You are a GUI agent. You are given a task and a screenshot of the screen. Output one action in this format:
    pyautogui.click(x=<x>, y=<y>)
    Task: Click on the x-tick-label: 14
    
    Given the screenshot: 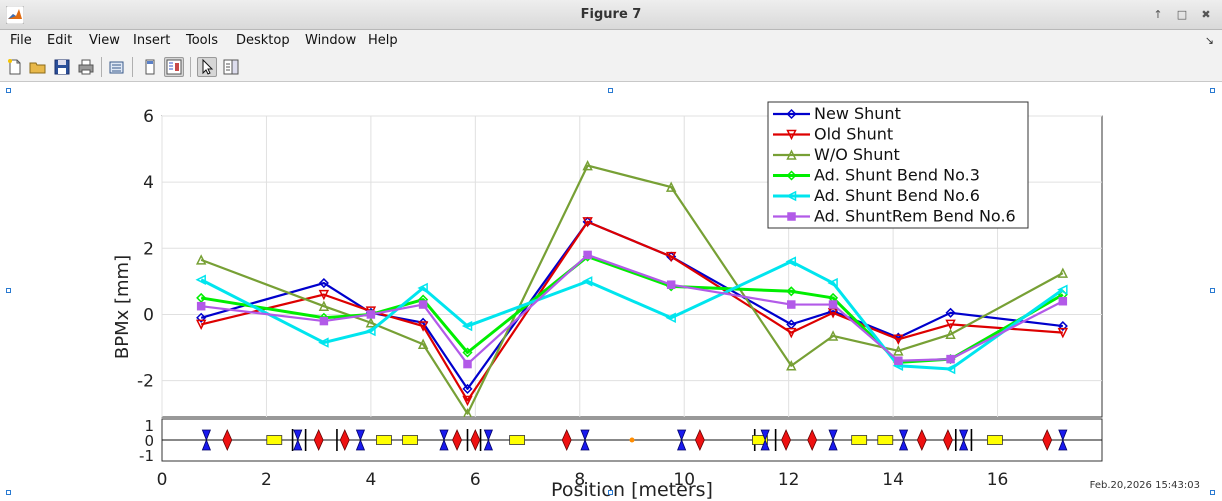 What is the action you would take?
    pyautogui.click(x=893, y=480)
    